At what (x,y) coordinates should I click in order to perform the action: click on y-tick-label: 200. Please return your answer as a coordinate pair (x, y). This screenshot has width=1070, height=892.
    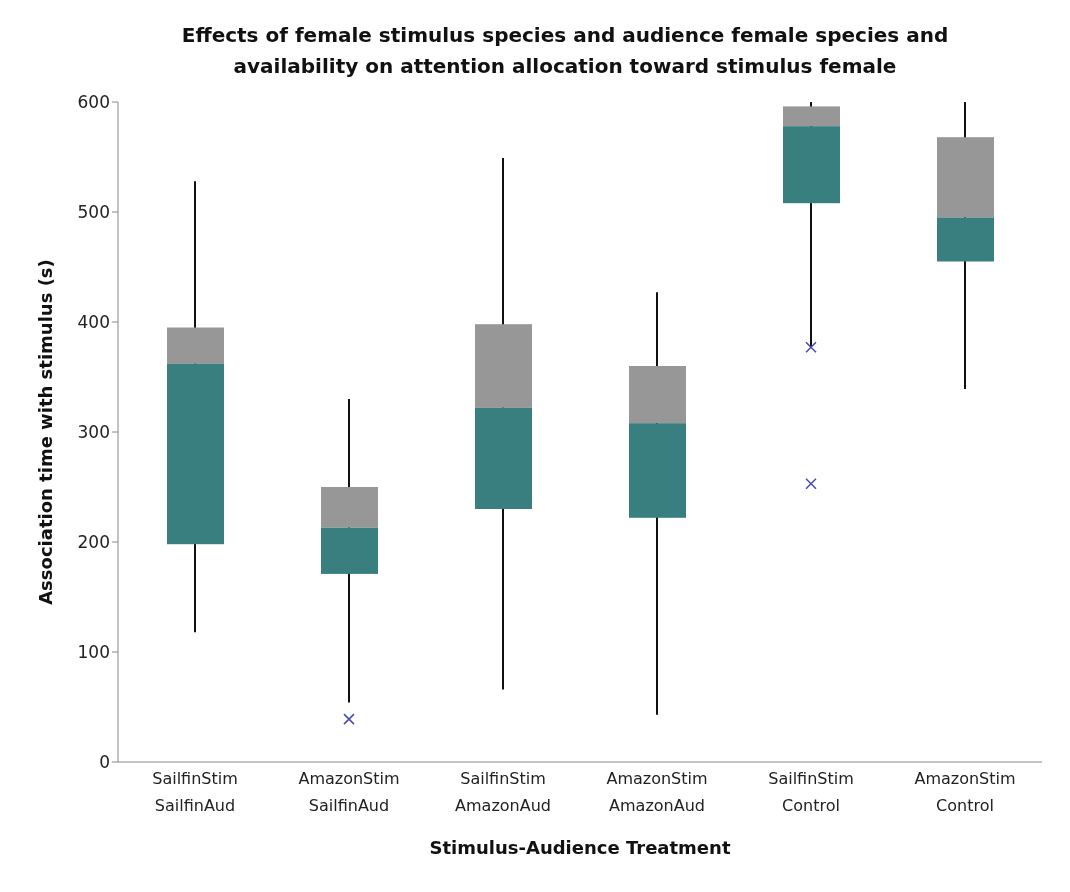
    Looking at the image, I should click on (93, 542).